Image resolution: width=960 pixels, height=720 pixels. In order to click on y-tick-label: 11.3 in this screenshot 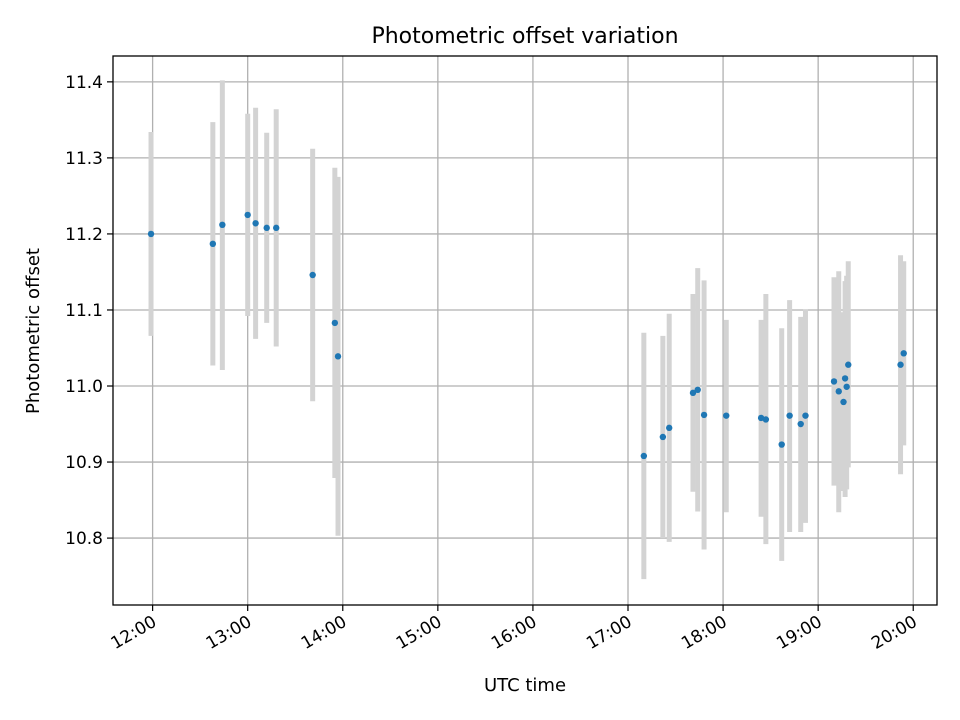, I will do `click(84, 159)`.